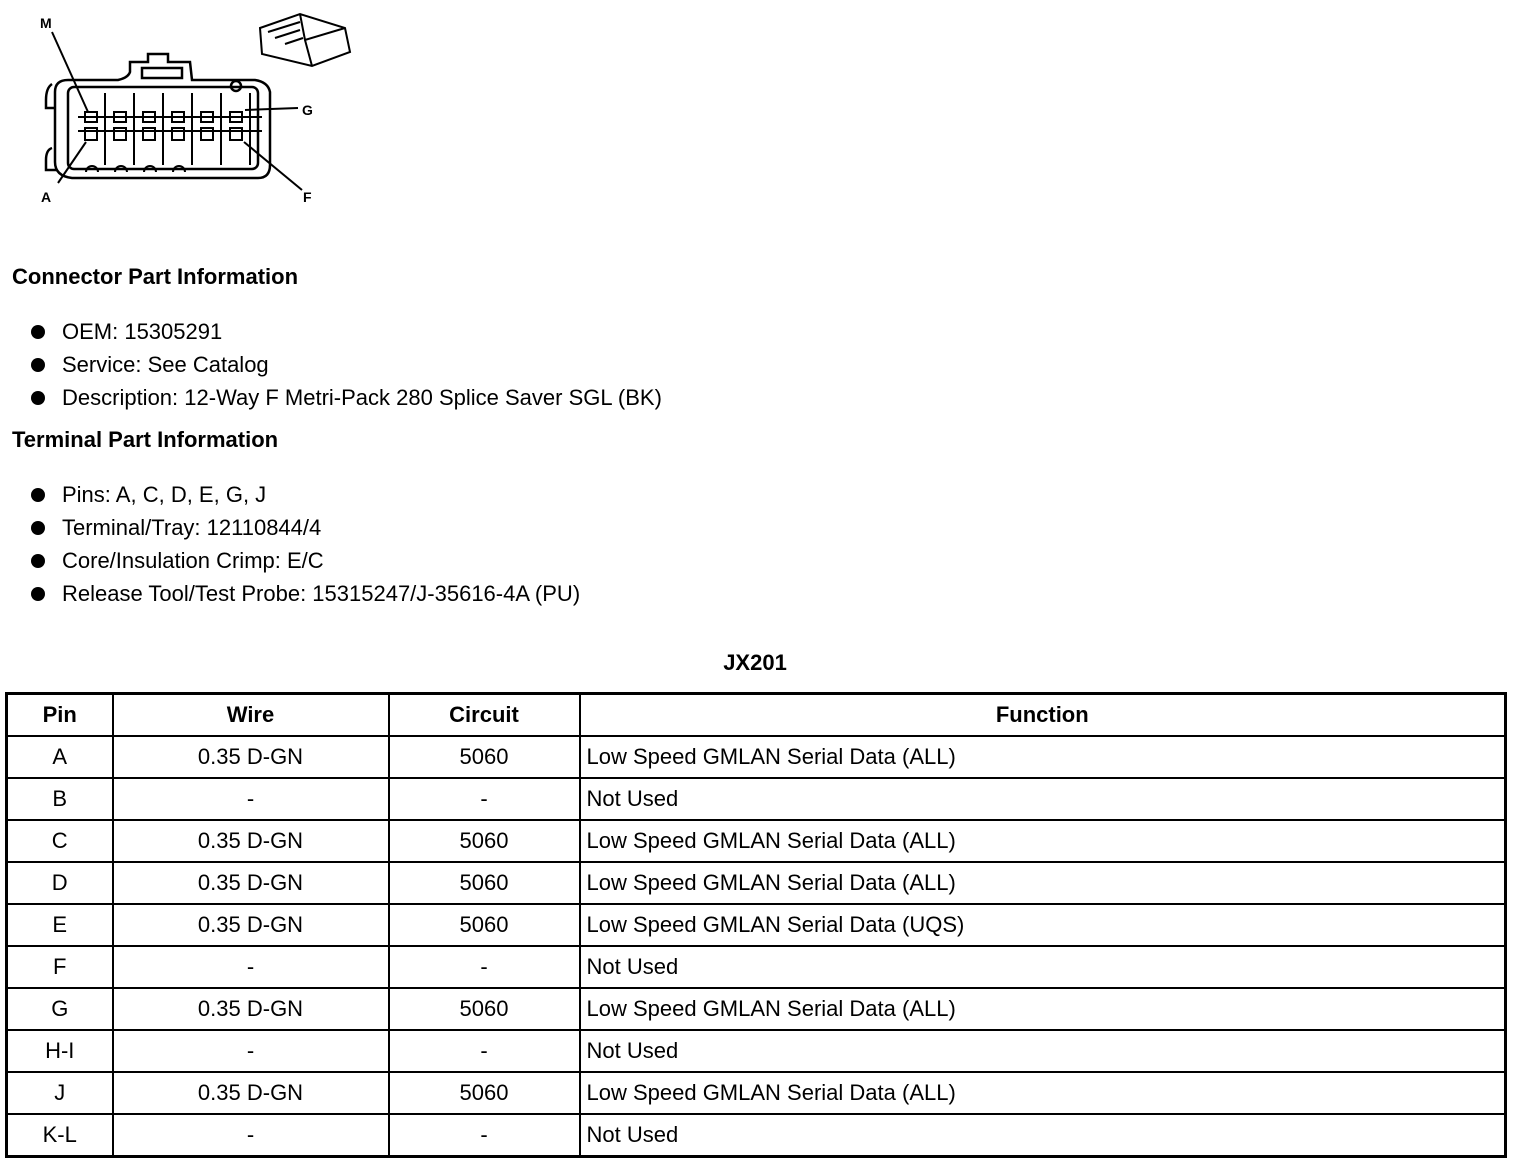  What do you see at coordinates (307, 110) in the screenshot?
I see `pin-label-g: G` at bounding box center [307, 110].